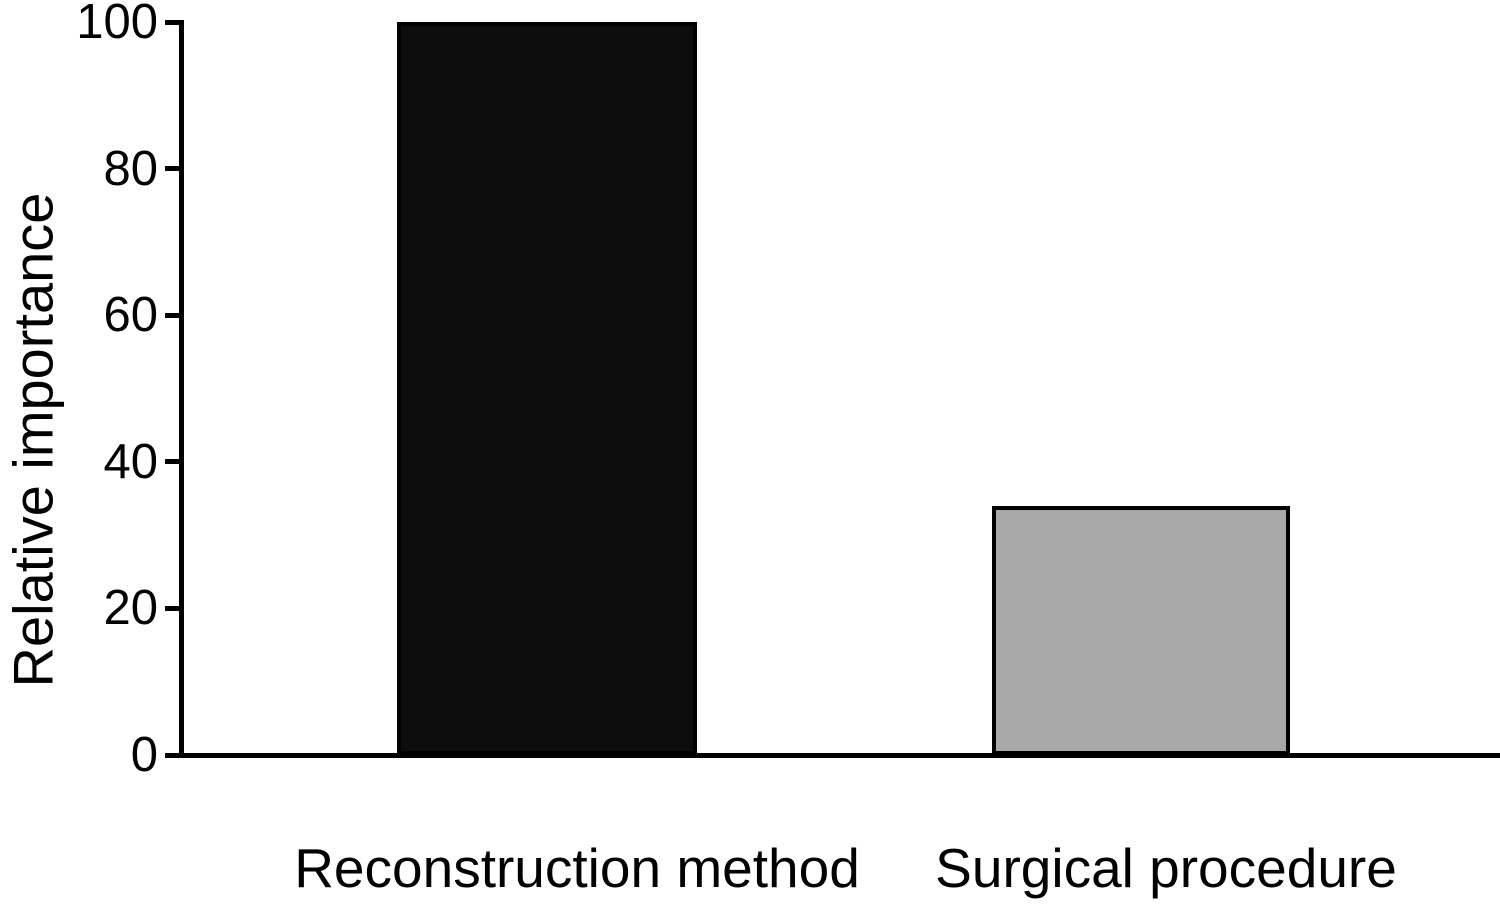 The width and height of the screenshot is (1500, 915). What do you see at coordinates (130, 168) in the screenshot?
I see `y-tick-label: 80` at bounding box center [130, 168].